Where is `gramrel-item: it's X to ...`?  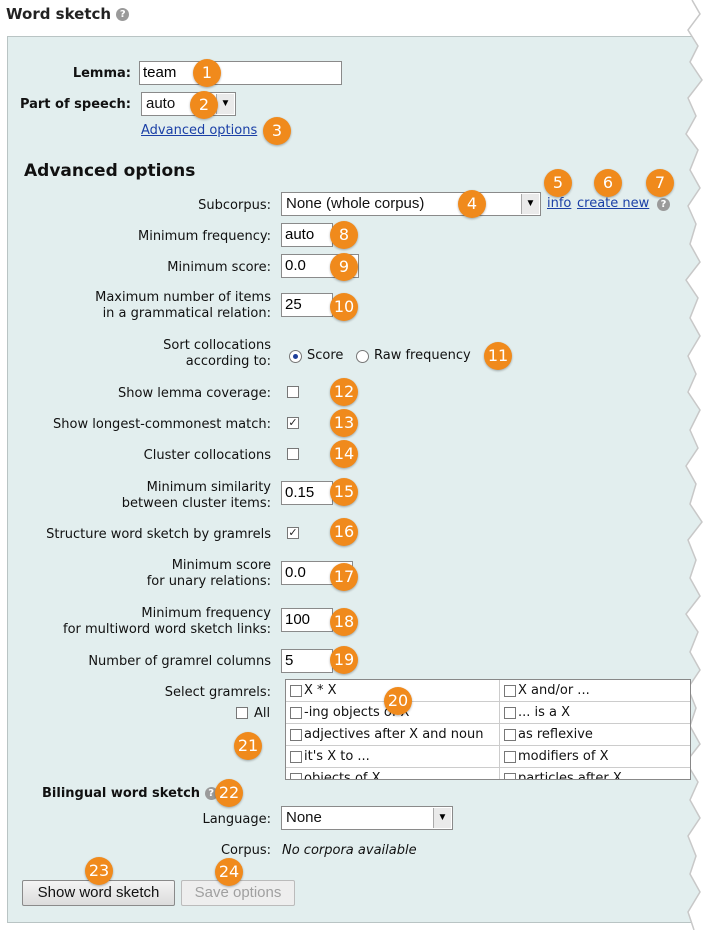 gramrel-item: it's X to ... is located at coordinates (393, 757).